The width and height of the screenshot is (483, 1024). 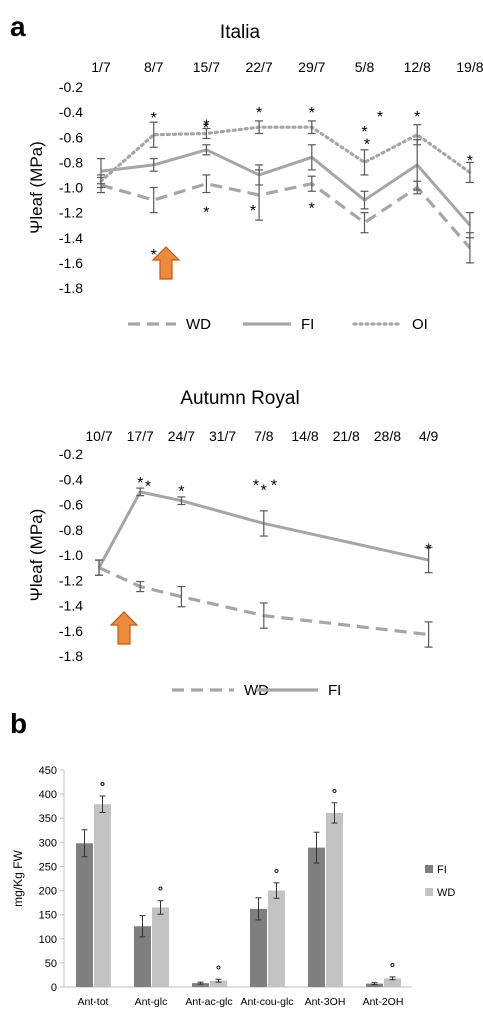 I want to click on y-tick-label: 100, so click(x=48, y=940).